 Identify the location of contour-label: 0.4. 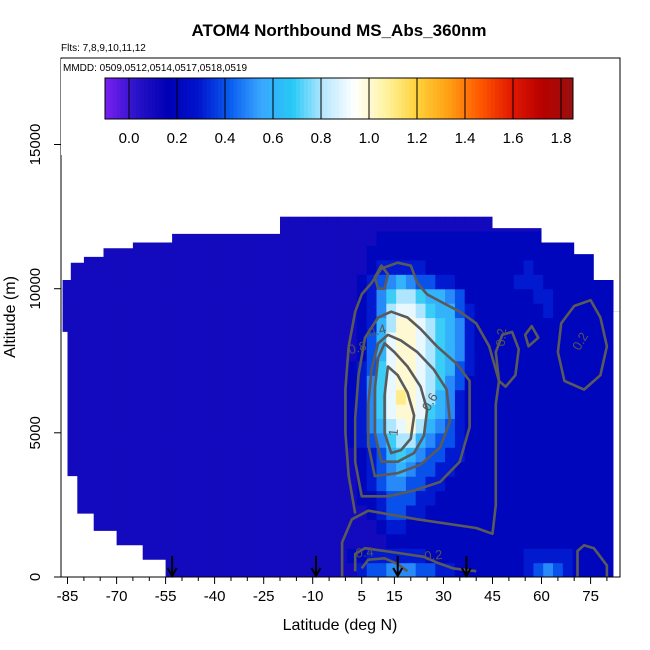
(376, 330).